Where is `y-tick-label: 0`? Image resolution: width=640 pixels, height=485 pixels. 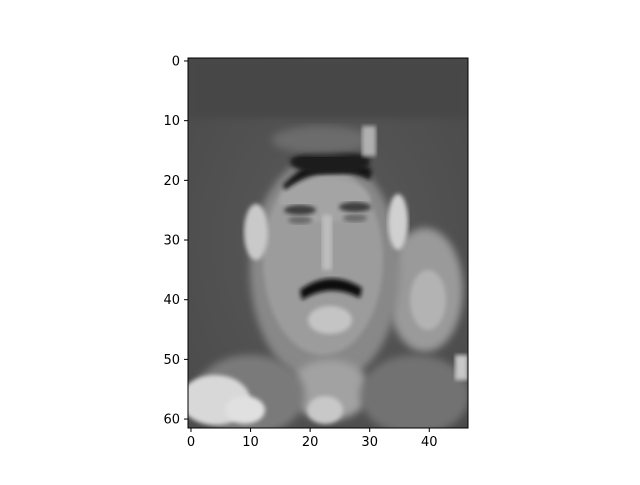
y-tick-label: 0 is located at coordinates (176, 61).